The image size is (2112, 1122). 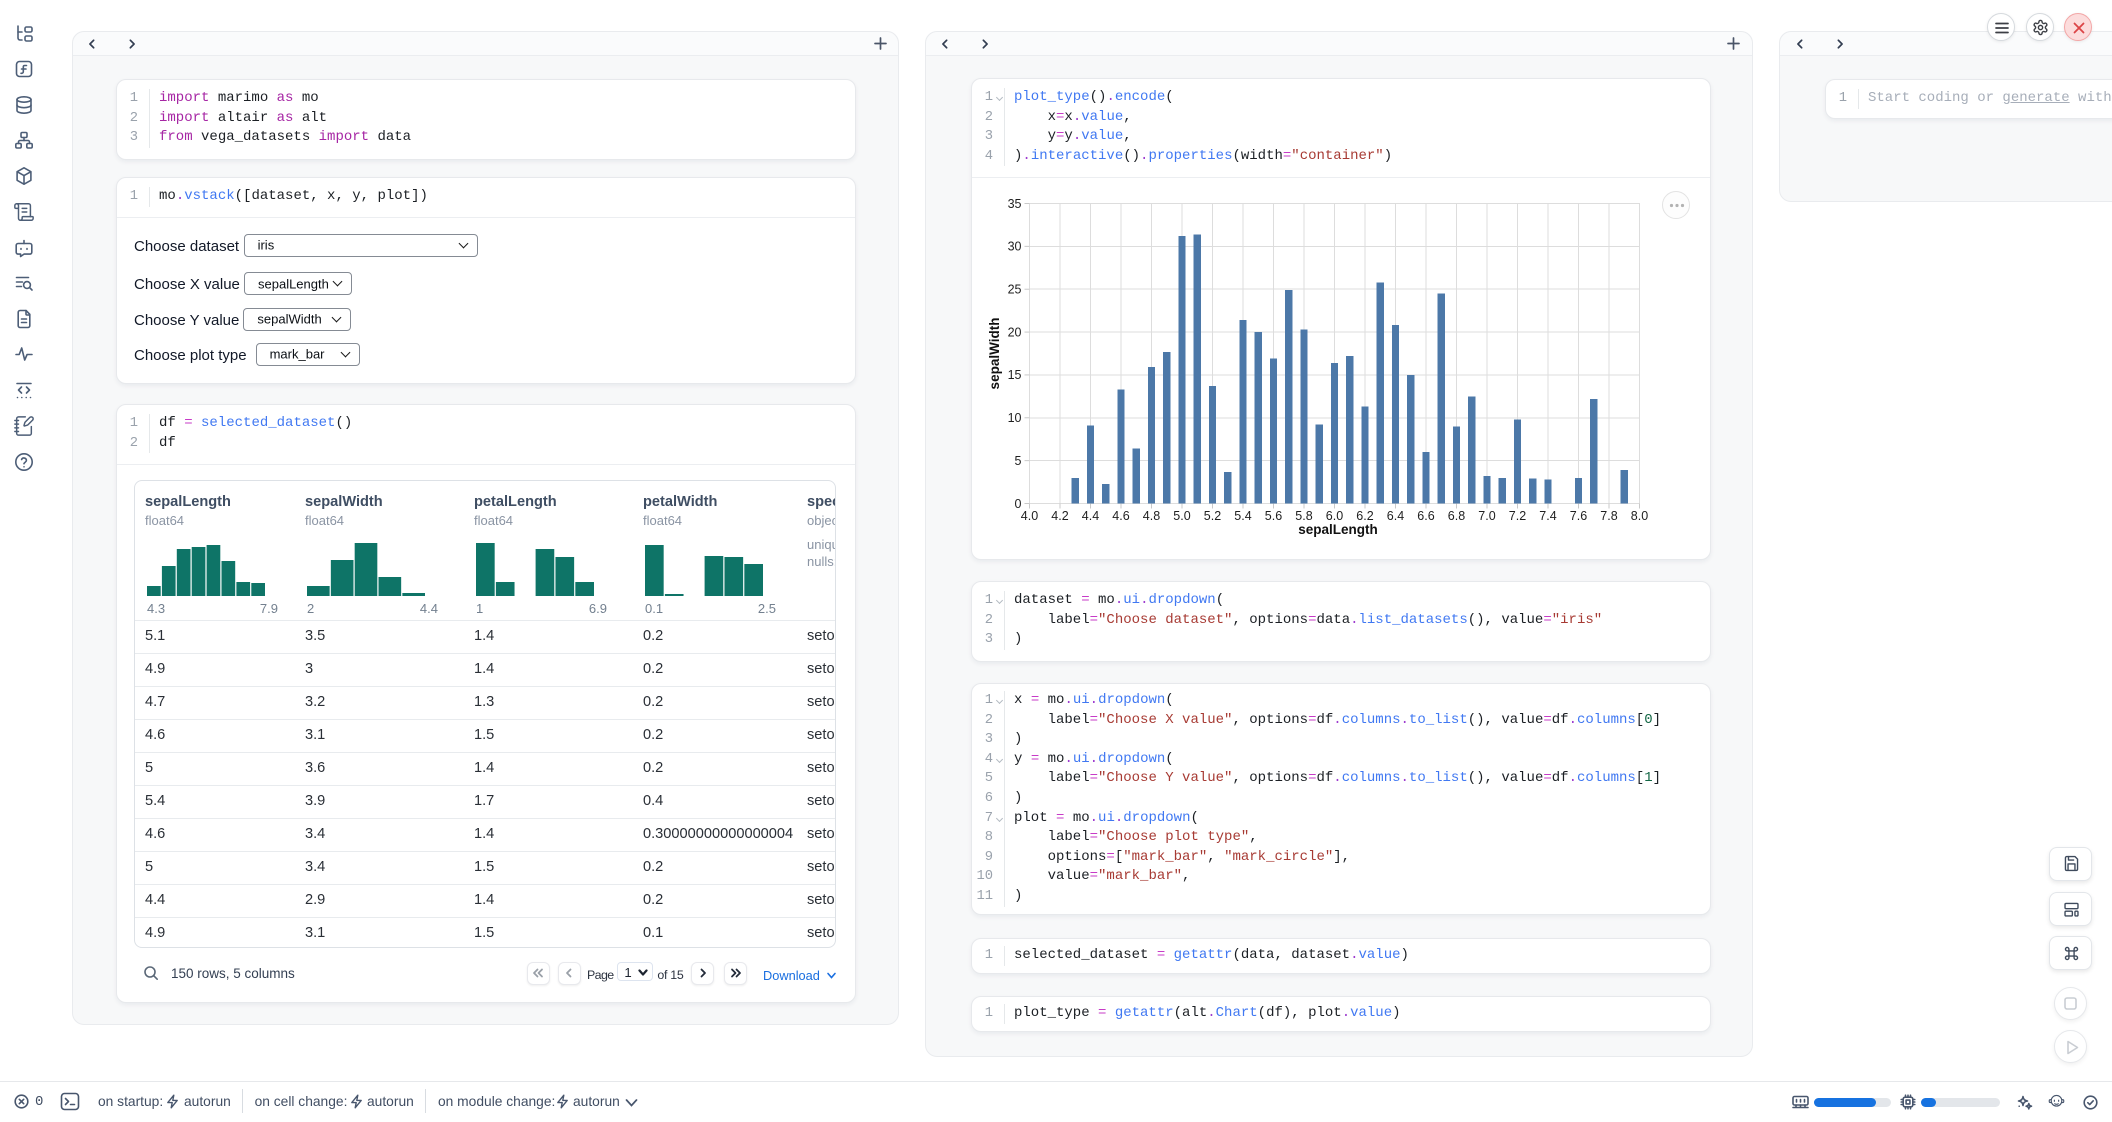 I want to click on svg-text: 25, so click(x=1015, y=290).